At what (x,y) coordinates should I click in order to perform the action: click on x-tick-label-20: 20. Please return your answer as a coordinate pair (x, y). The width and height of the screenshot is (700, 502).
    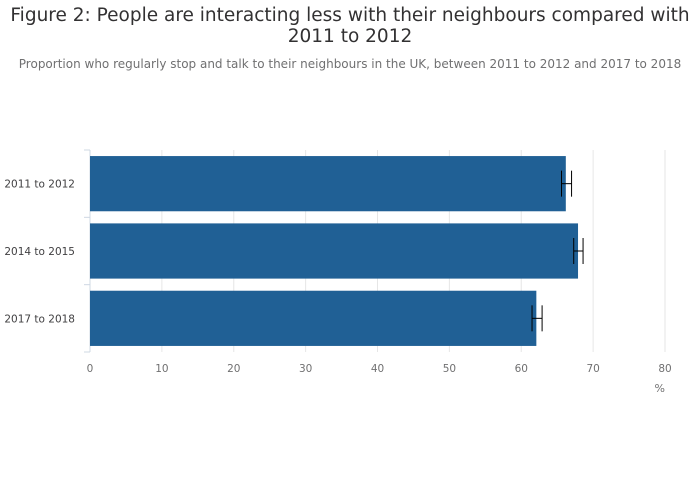
    Looking at the image, I should click on (233, 369).